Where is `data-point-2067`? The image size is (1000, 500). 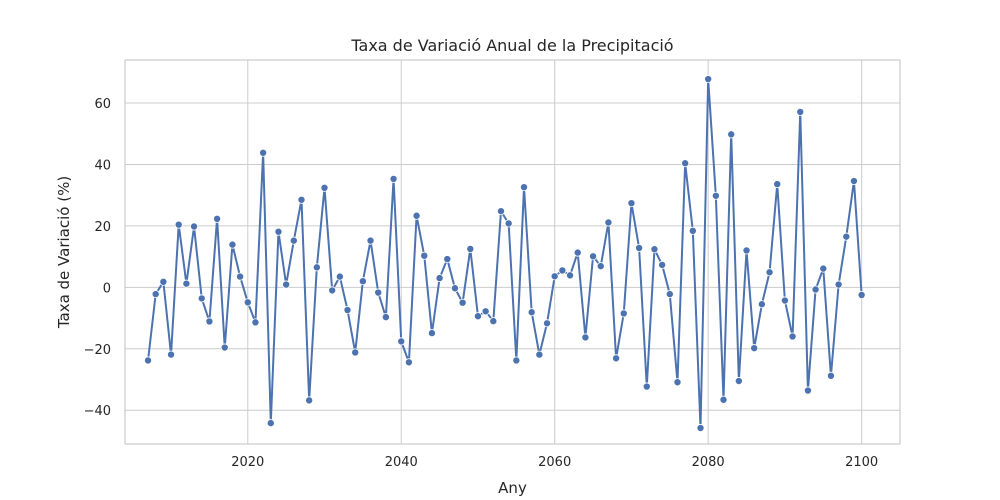 data-point-2067 is located at coordinates (608, 222).